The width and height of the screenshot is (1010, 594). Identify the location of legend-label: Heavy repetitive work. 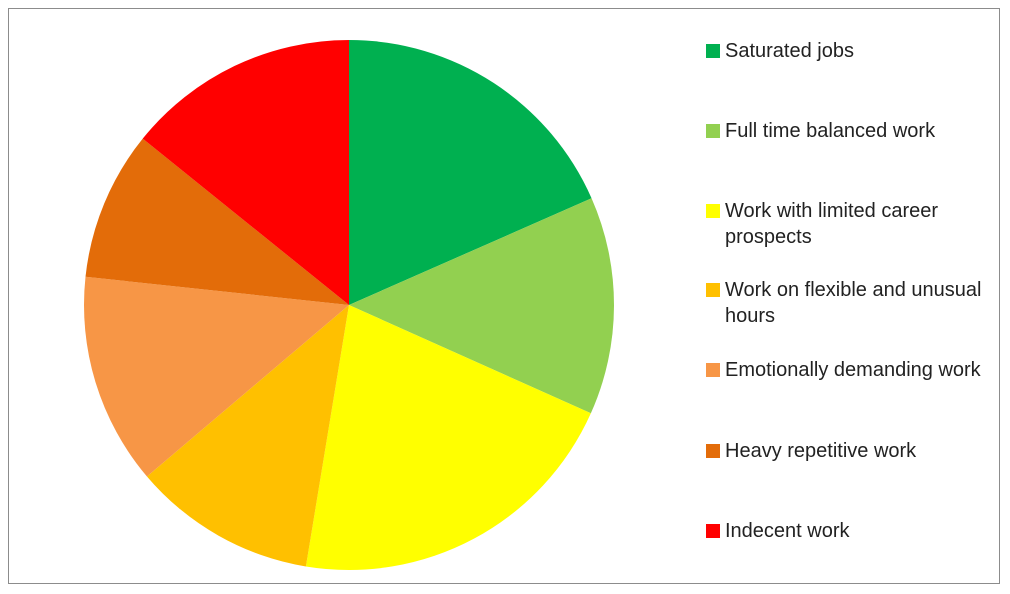
(821, 451).